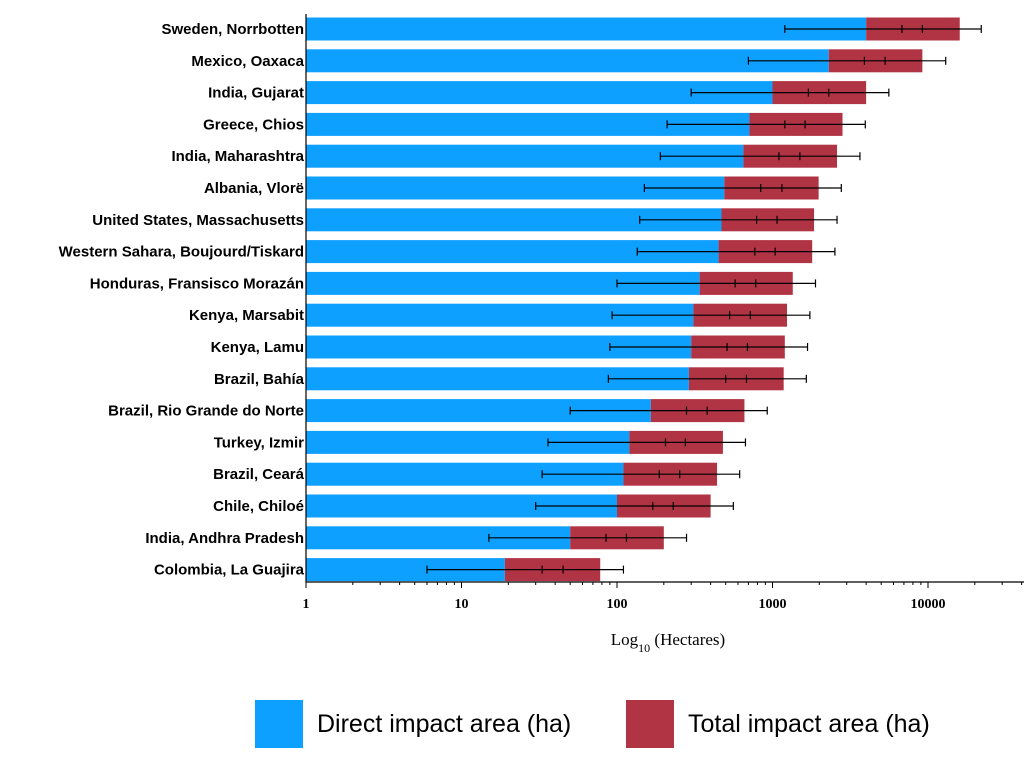  What do you see at coordinates (625, 639) in the screenshot?
I see `x-axis-title-main: Log` at bounding box center [625, 639].